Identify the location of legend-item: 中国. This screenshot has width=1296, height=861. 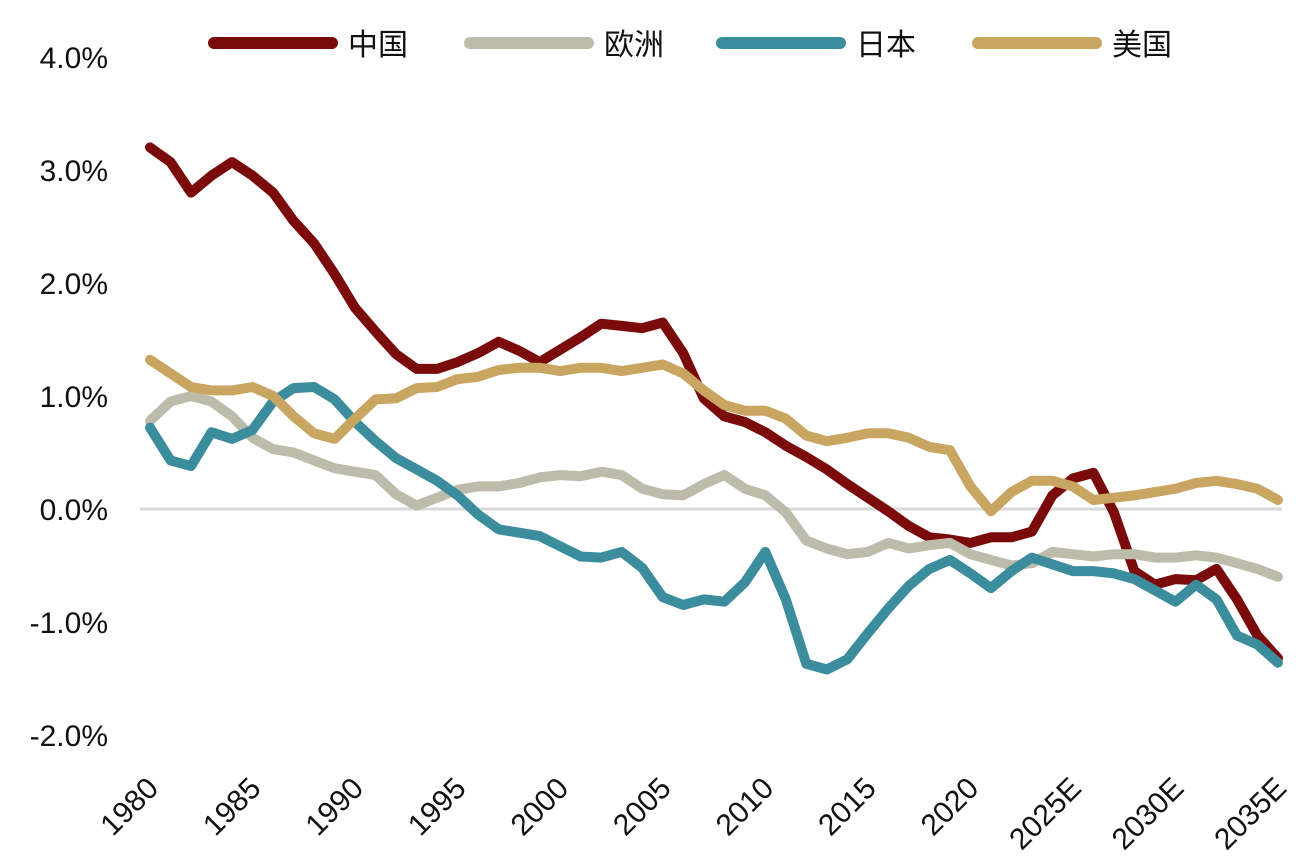
(308, 45).